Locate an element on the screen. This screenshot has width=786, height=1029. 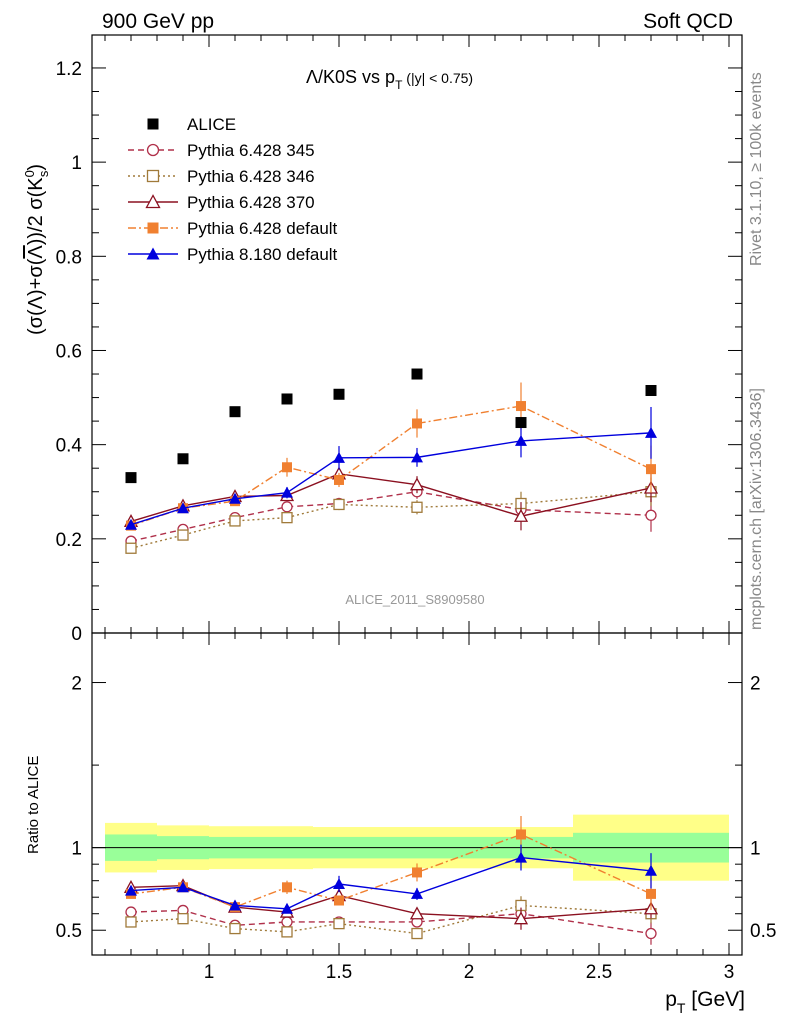
ratio-y-tick-label: 0.5 is located at coordinates (69, 931).